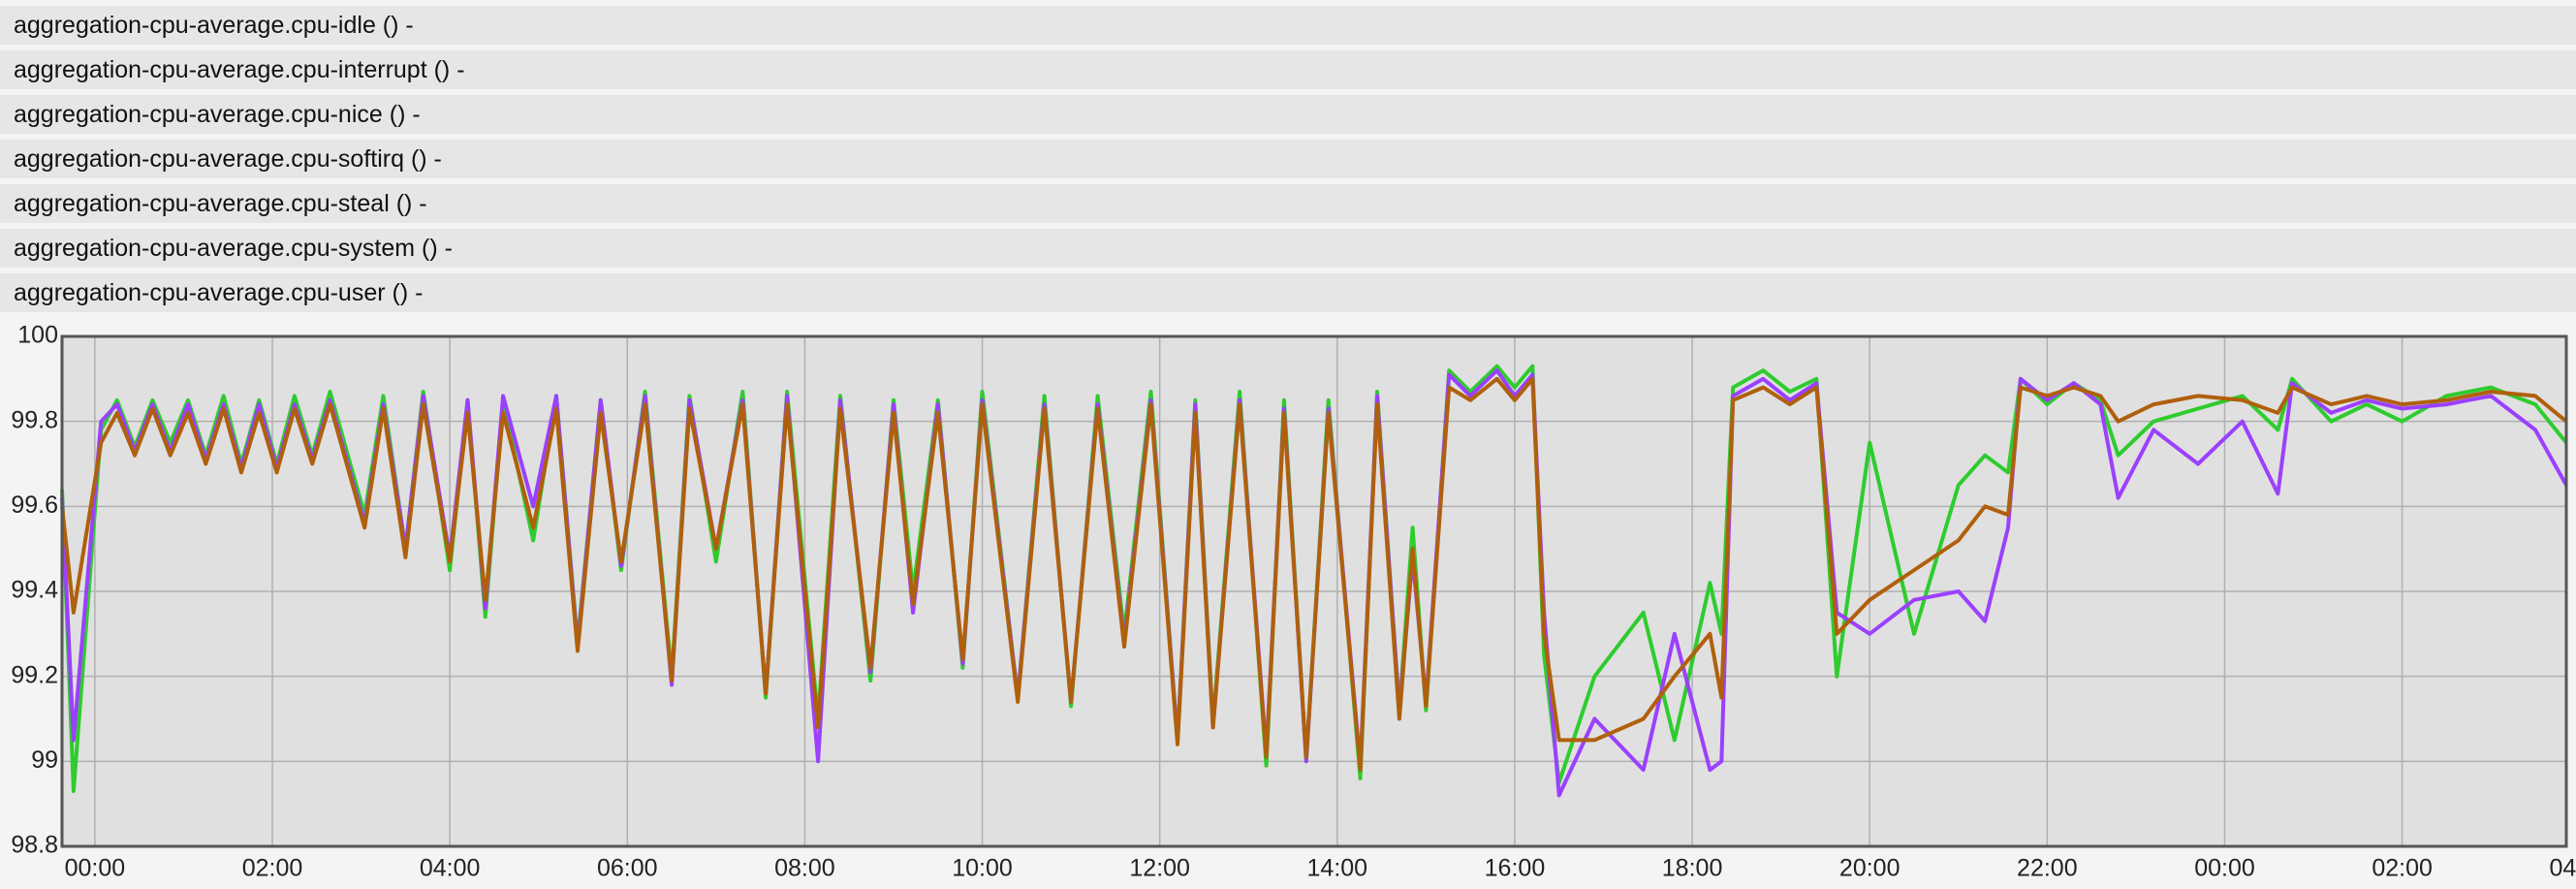 This screenshot has height=889, width=2576. What do you see at coordinates (1515, 868) in the screenshot?
I see `x-tick-label: 16:00` at bounding box center [1515, 868].